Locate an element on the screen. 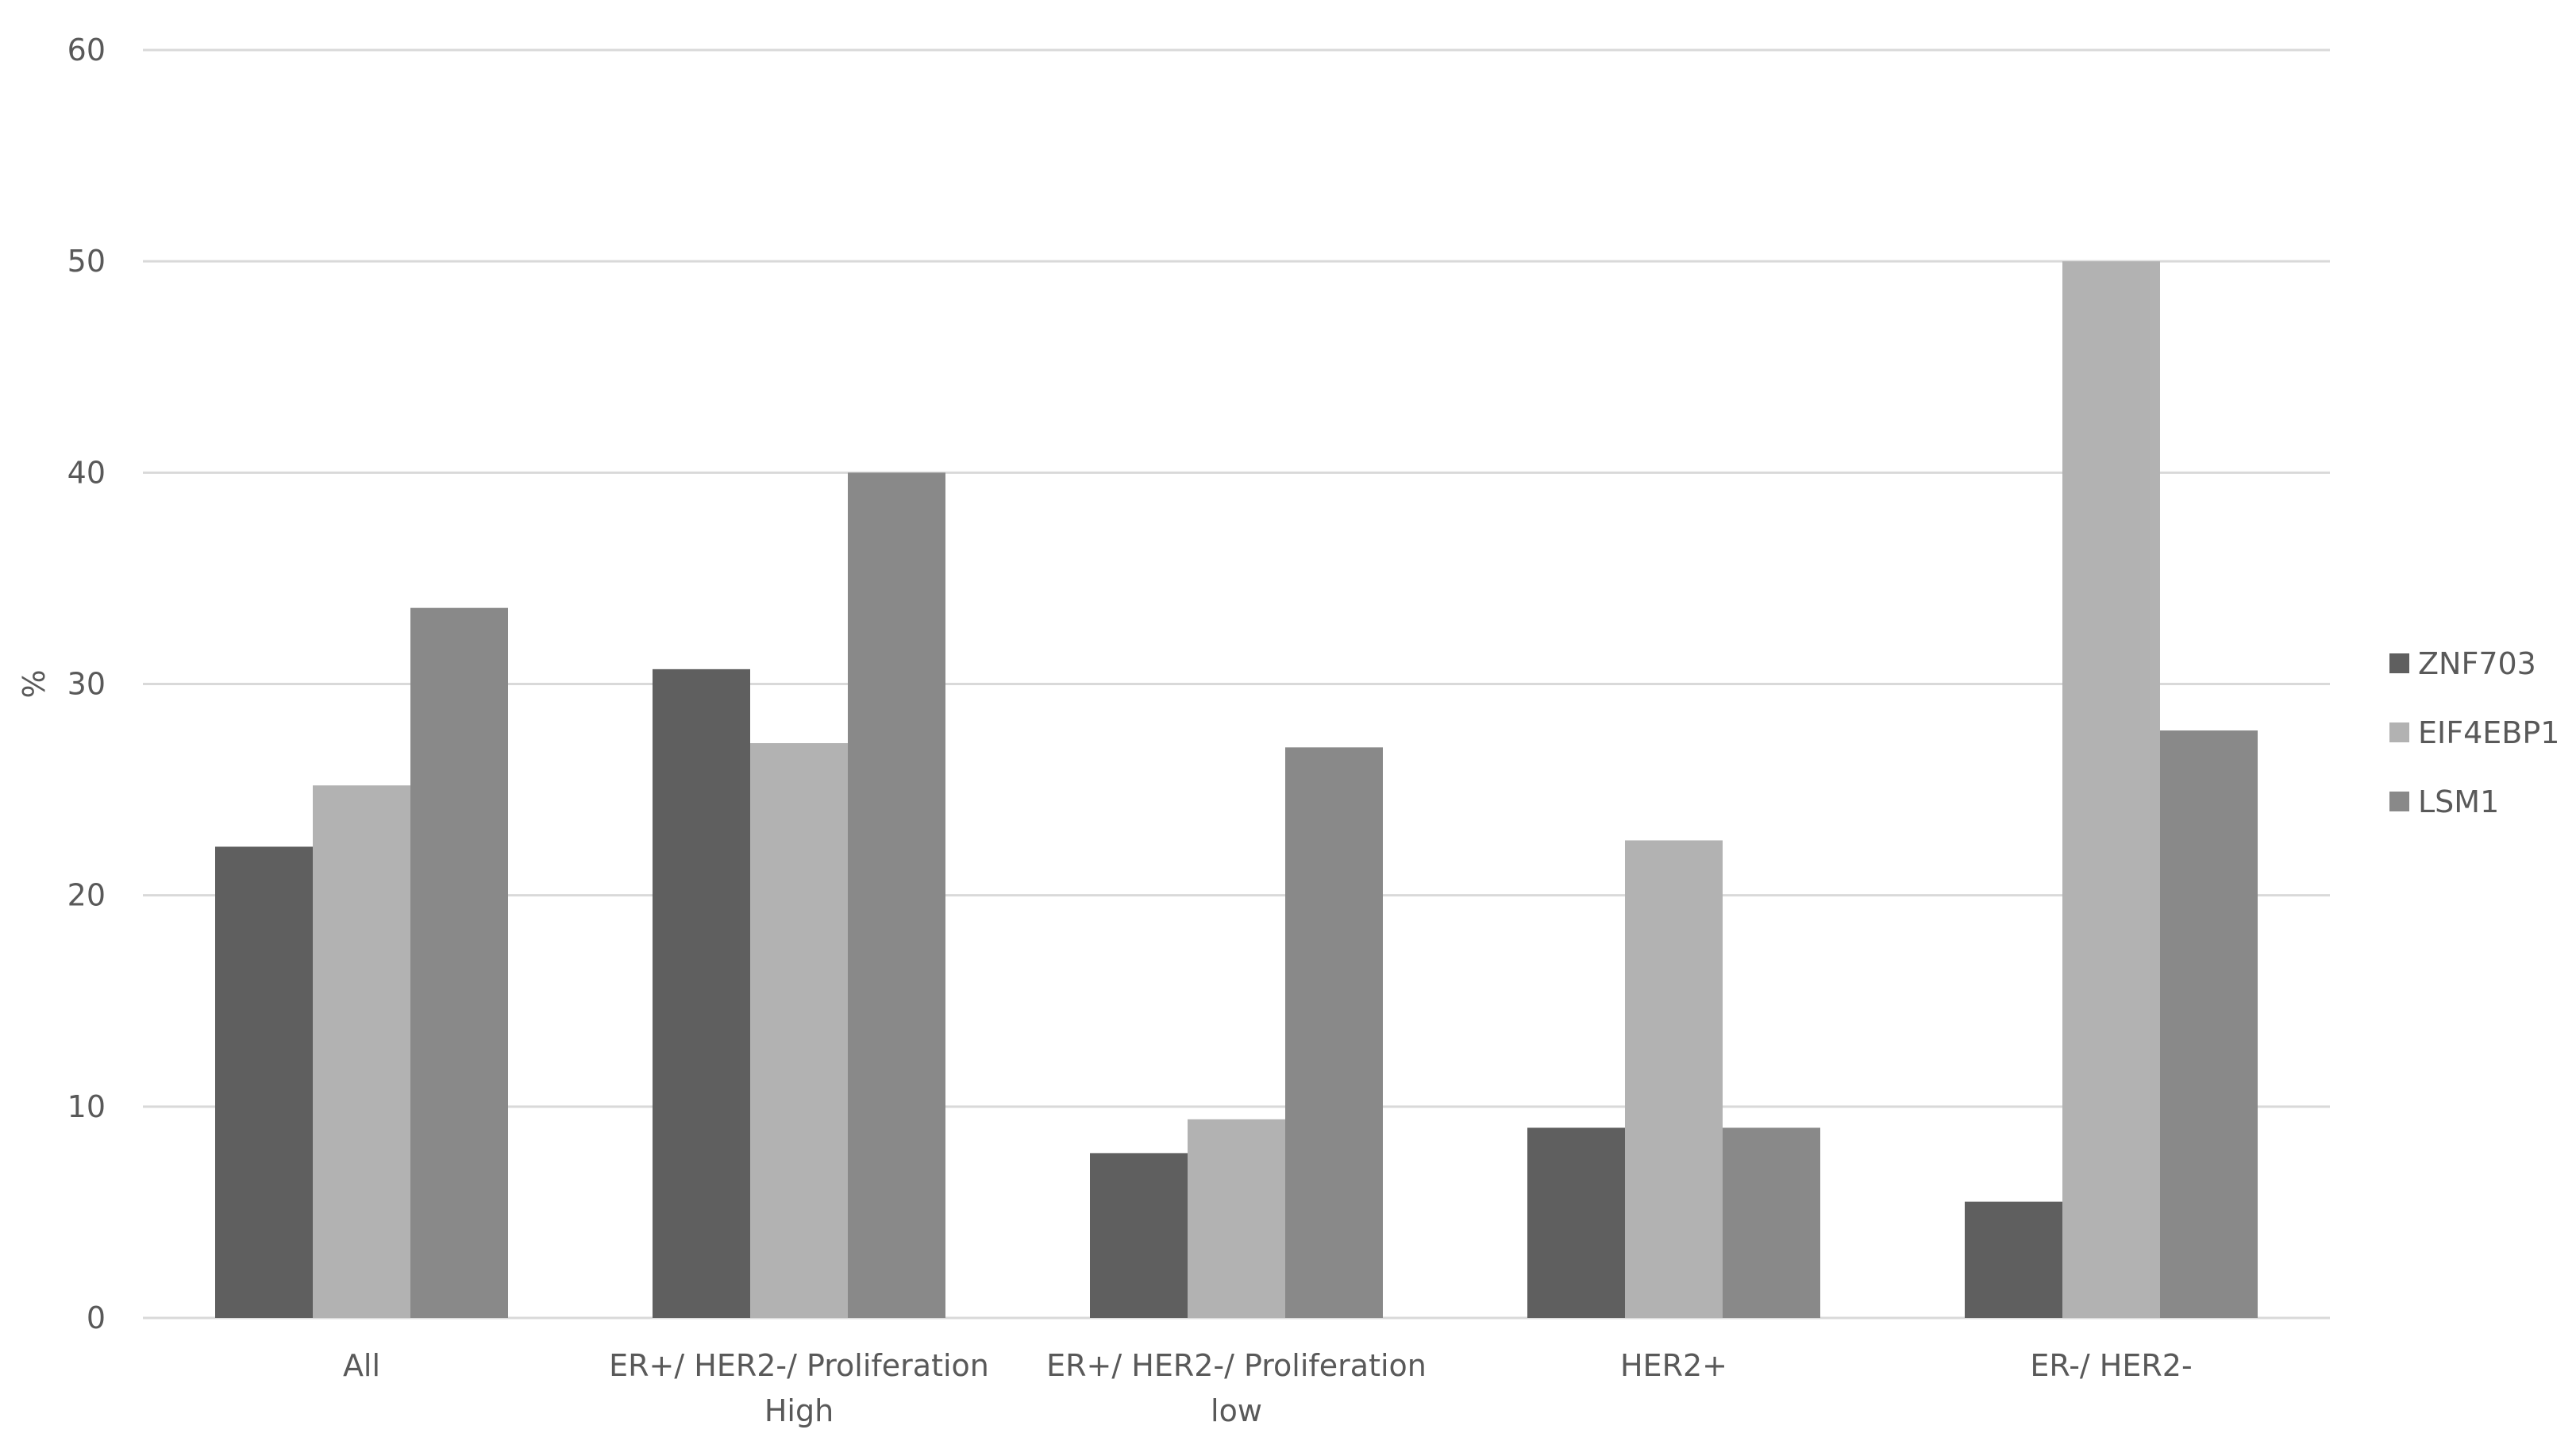 The height and width of the screenshot is (1441, 2576). legend: ZNF703 EIF4EBP1 LSM1 is located at coordinates (2474, 732).